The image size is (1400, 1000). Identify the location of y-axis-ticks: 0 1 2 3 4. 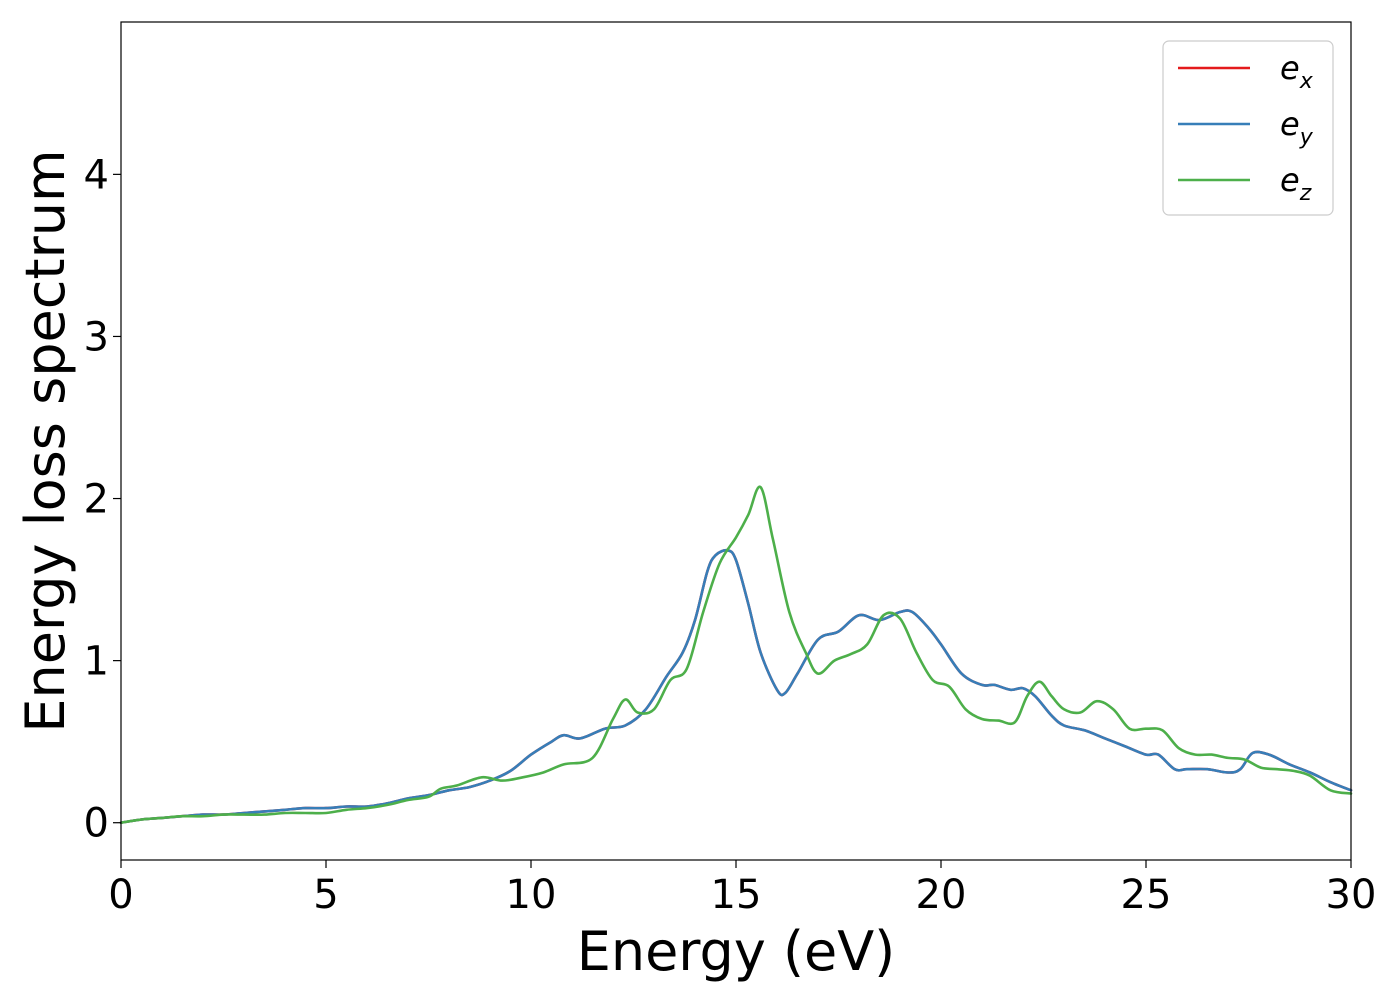
(102, 499).